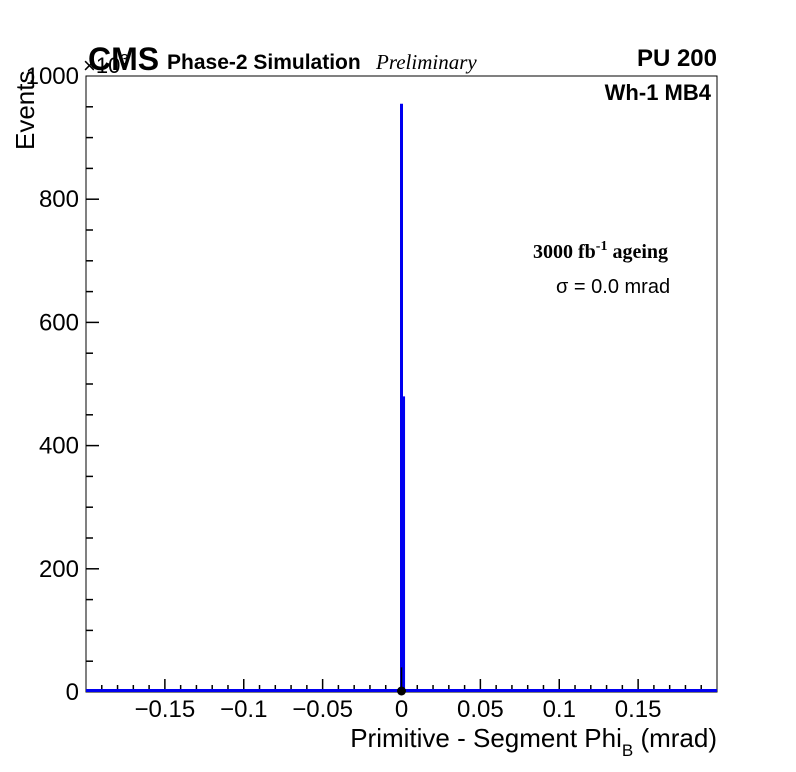 Image resolution: width=796 pixels, height=772 pixels. Describe the element at coordinates (559, 709) in the screenshot. I see `x-tick-label: 0.1` at that location.